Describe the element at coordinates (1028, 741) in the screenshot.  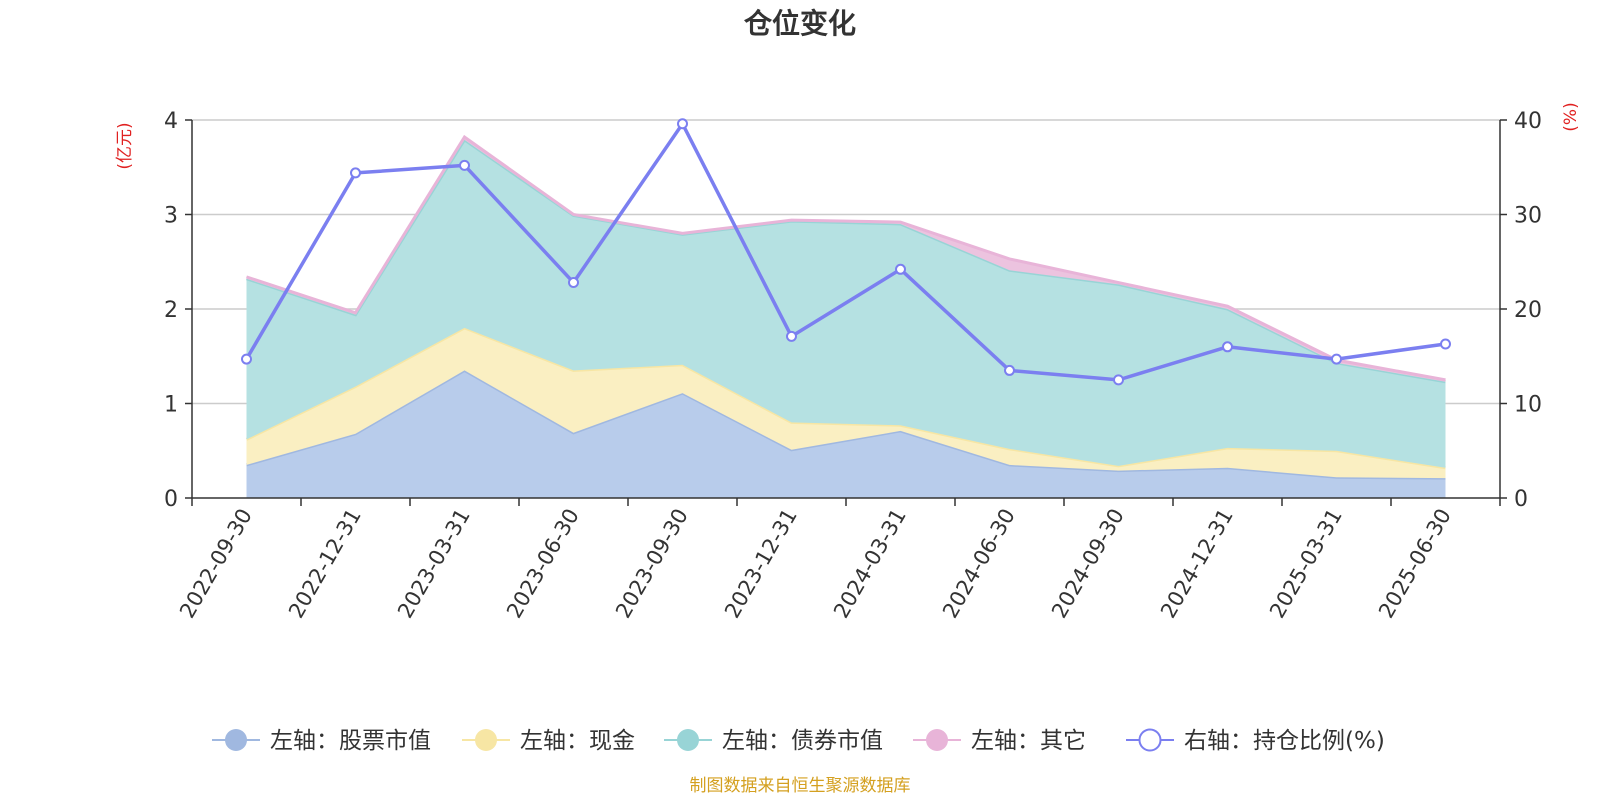
I see `legend-label: 左轴：其它` at that location.